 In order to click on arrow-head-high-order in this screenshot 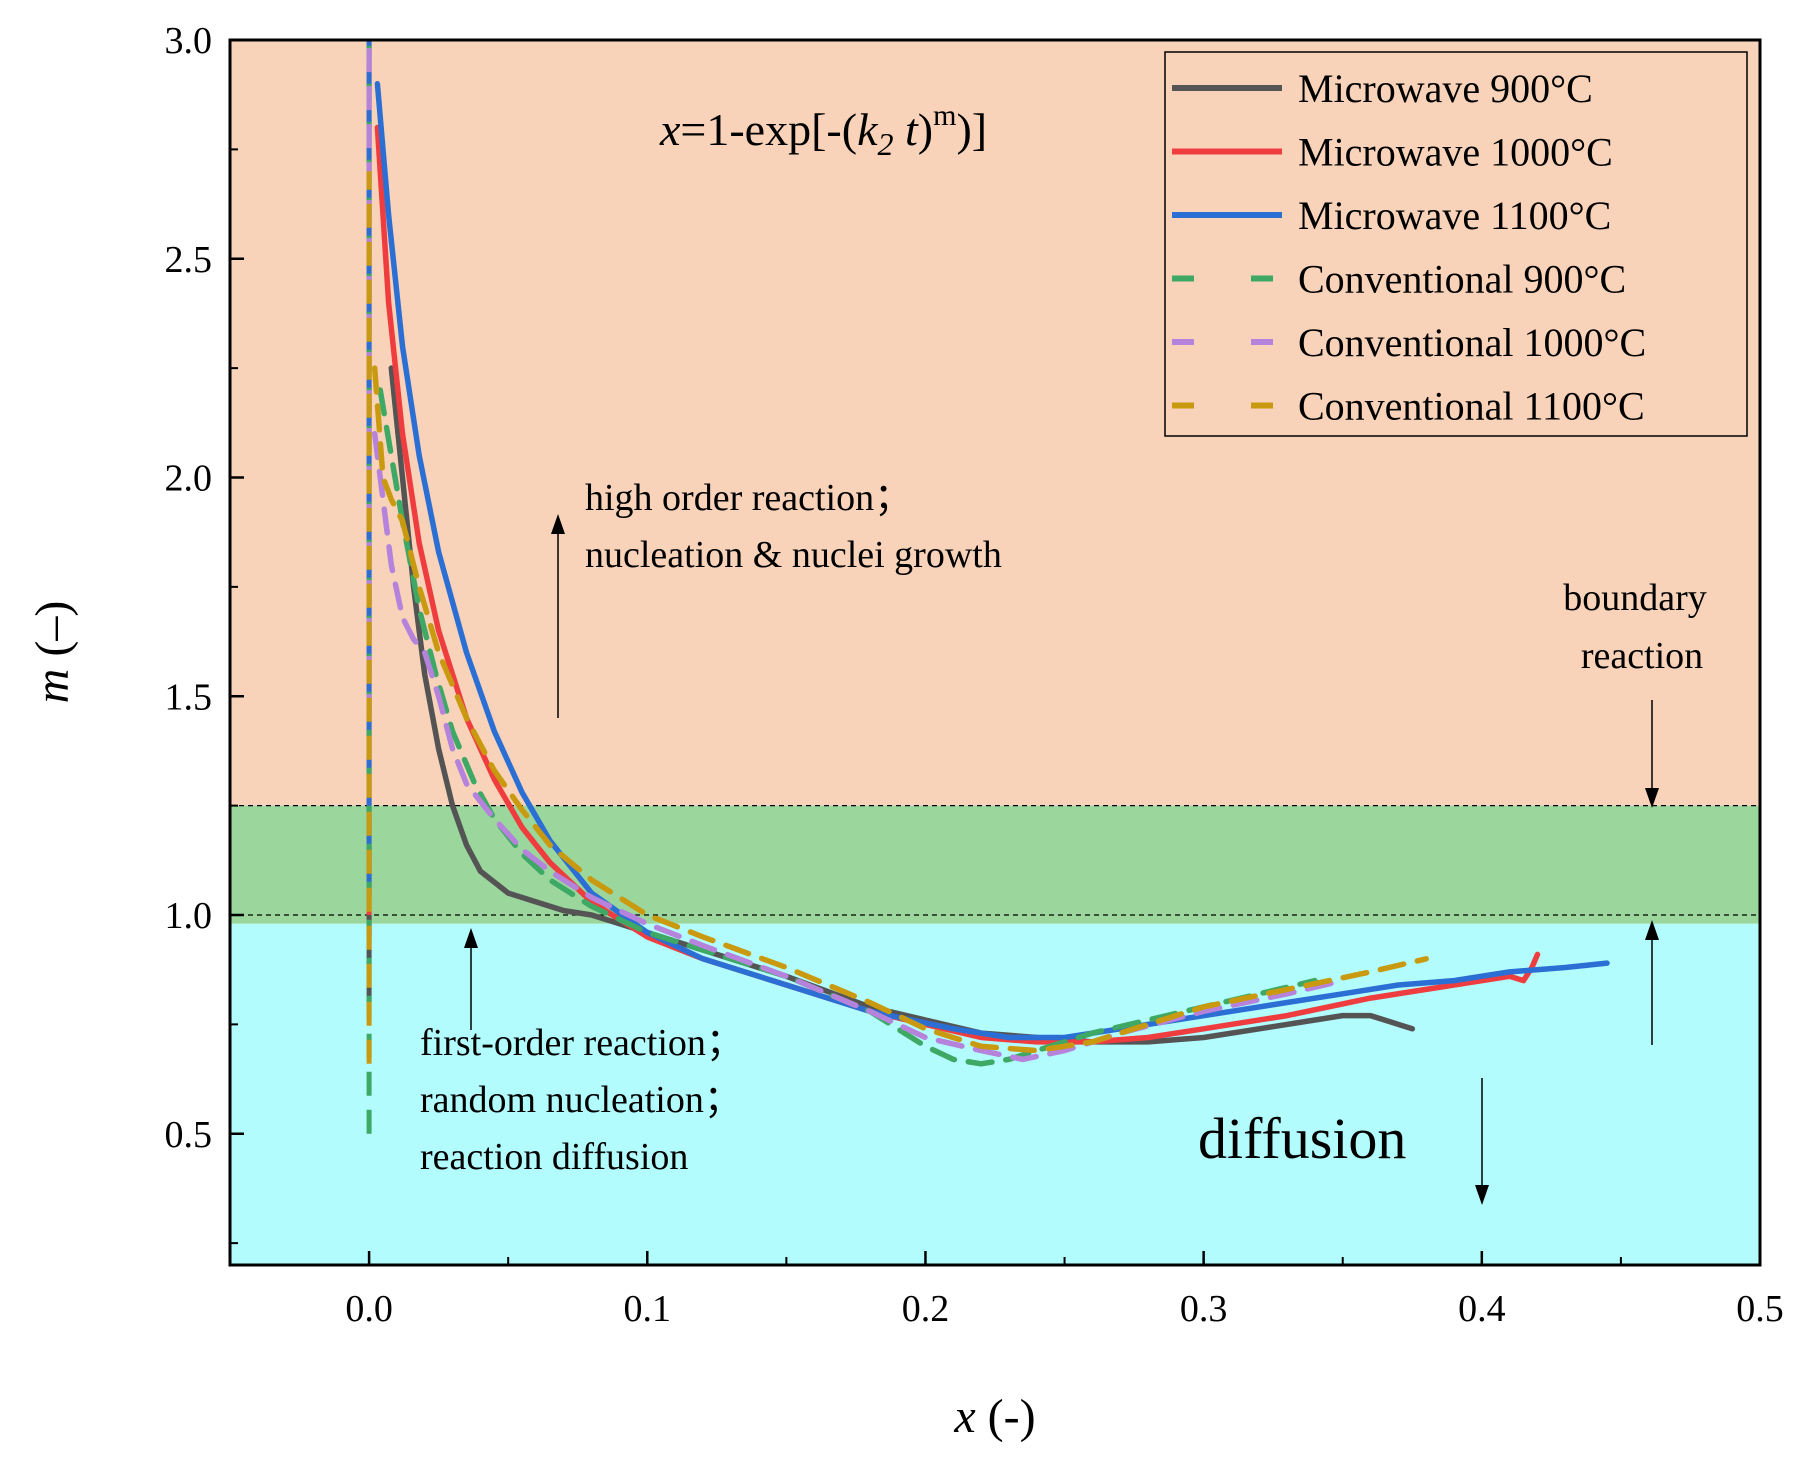, I will do `click(558, 524)`.